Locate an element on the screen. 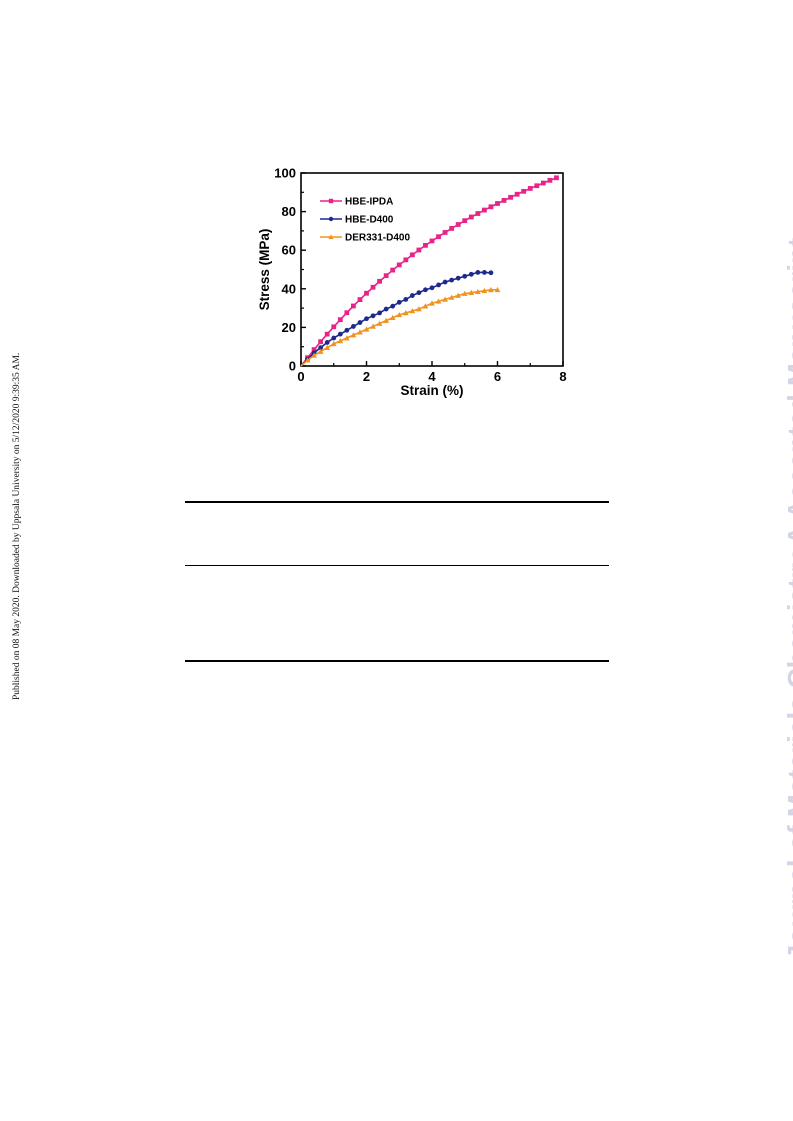  x-axis-title: Strain (%) is located at coordinates (431, 390).